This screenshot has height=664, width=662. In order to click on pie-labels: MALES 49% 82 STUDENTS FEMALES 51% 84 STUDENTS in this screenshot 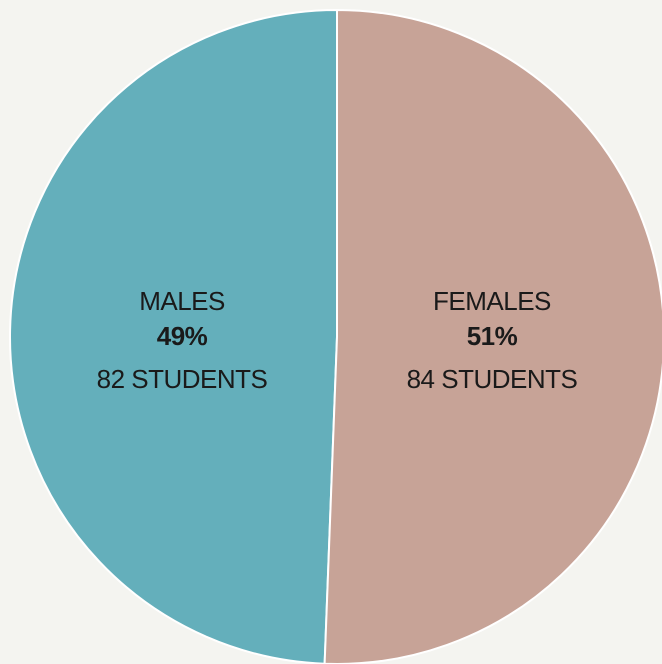, I will do `click(337, 340)`.